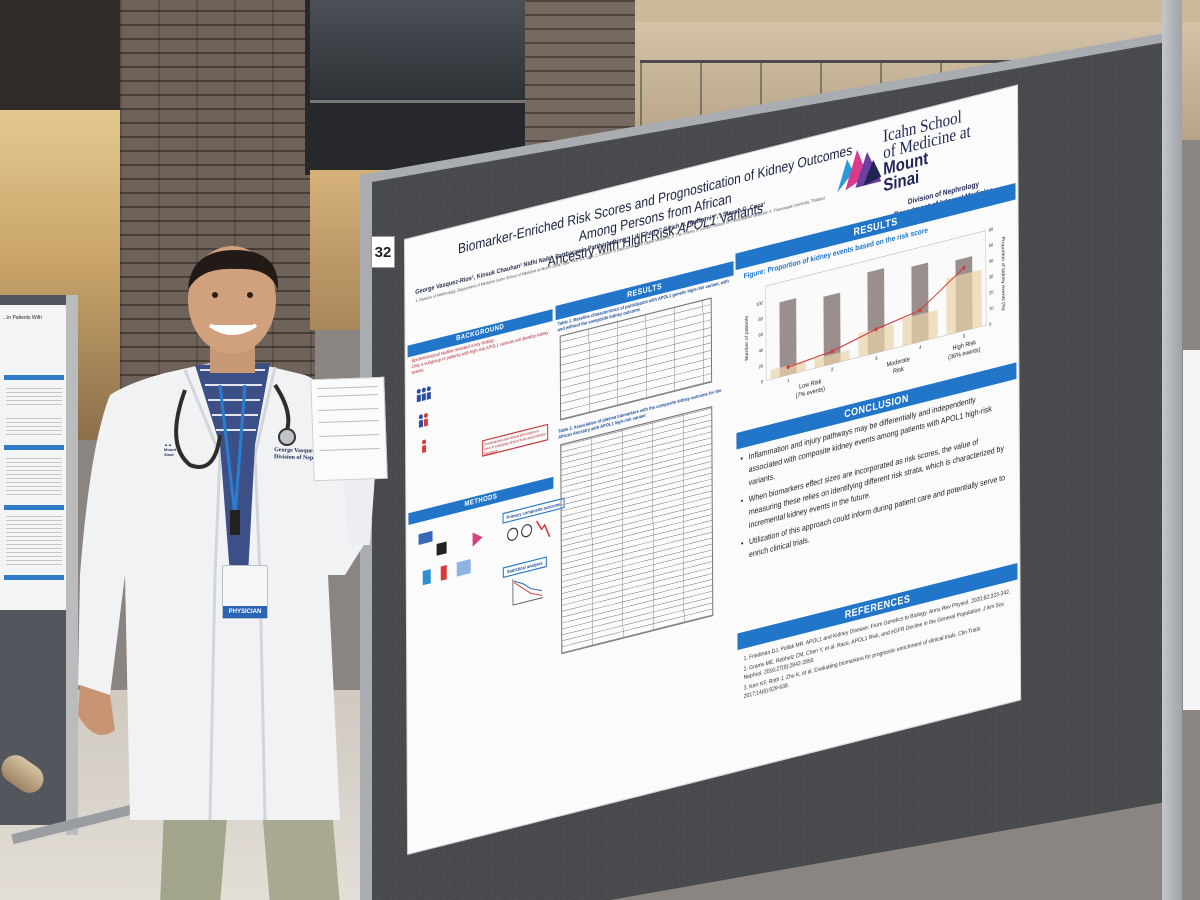 The image size is (1200, 900). Describe the element at coordinates (233, 270) in the screenshot. I see `hair` at that location.